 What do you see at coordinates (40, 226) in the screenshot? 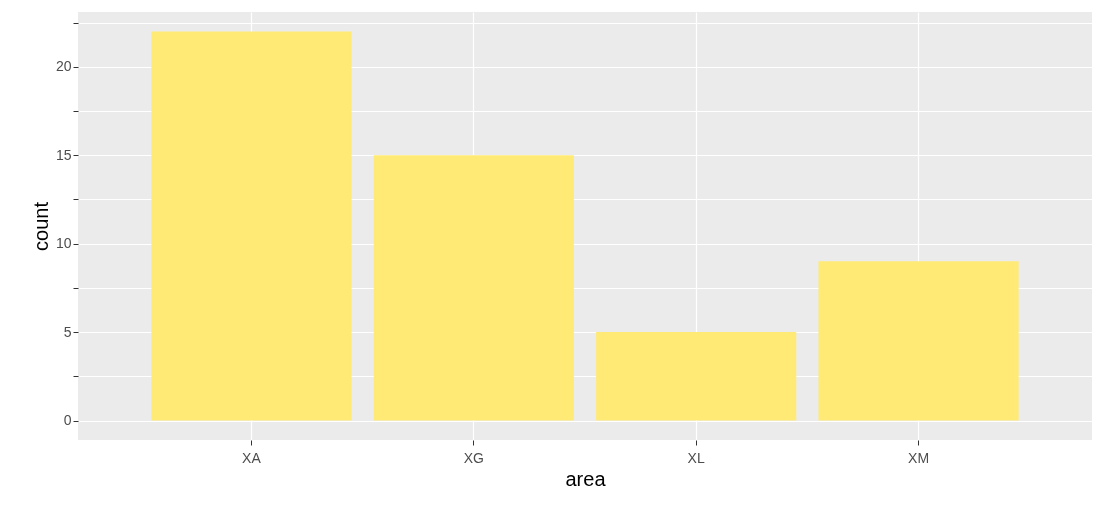
I see `y-axis-title: count` at bounding box center [40, 226].